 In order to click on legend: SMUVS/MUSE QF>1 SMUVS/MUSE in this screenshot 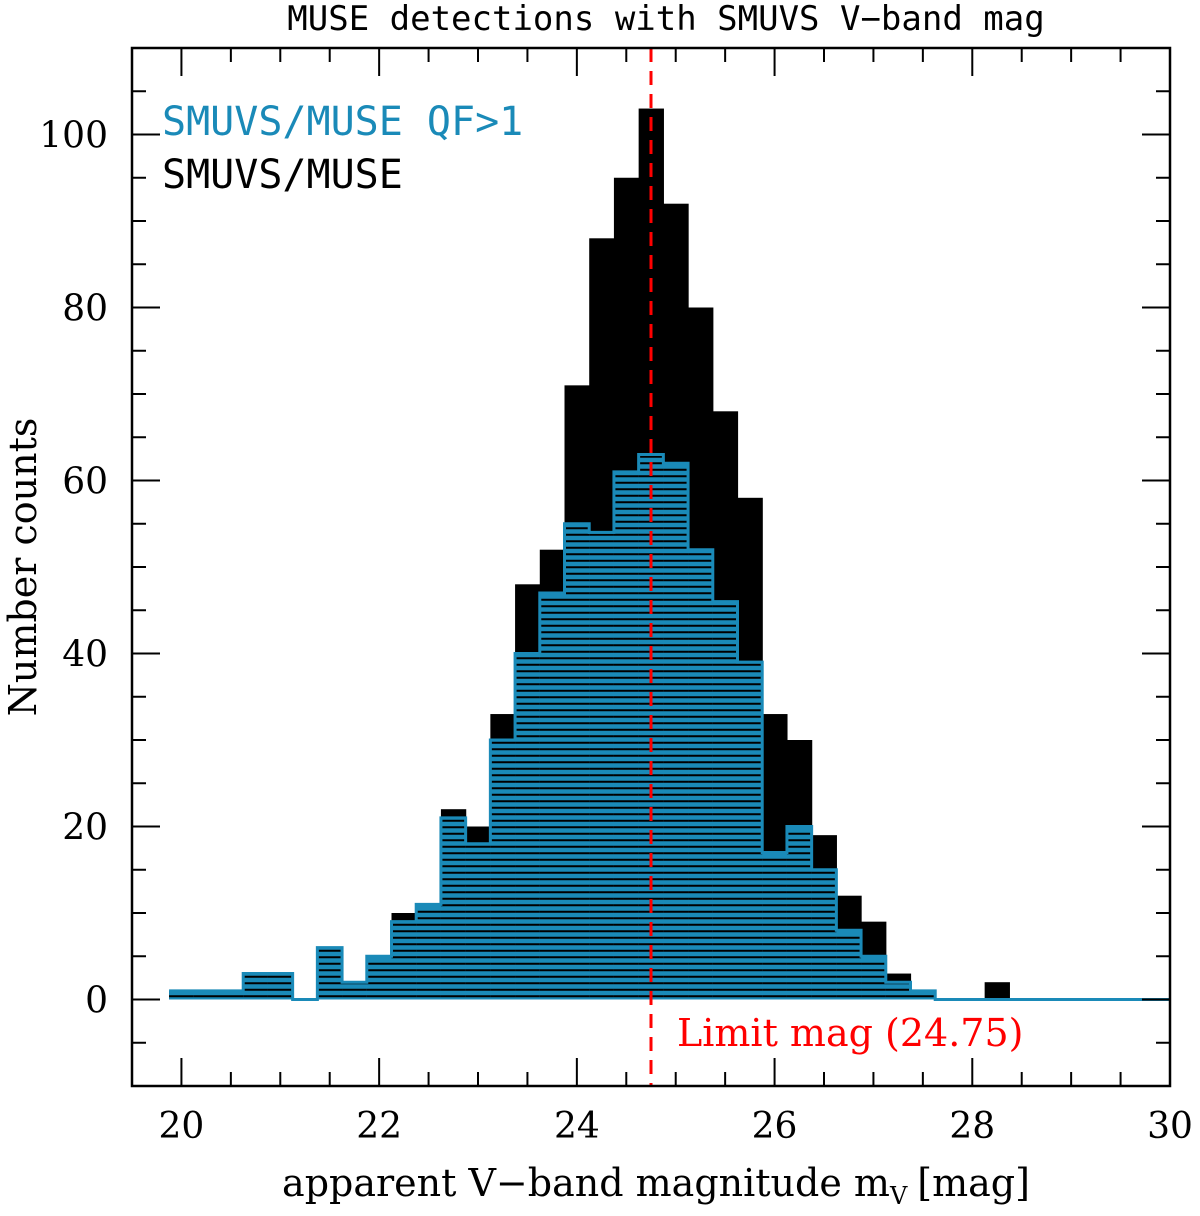, I will do `click(342, 148)`.